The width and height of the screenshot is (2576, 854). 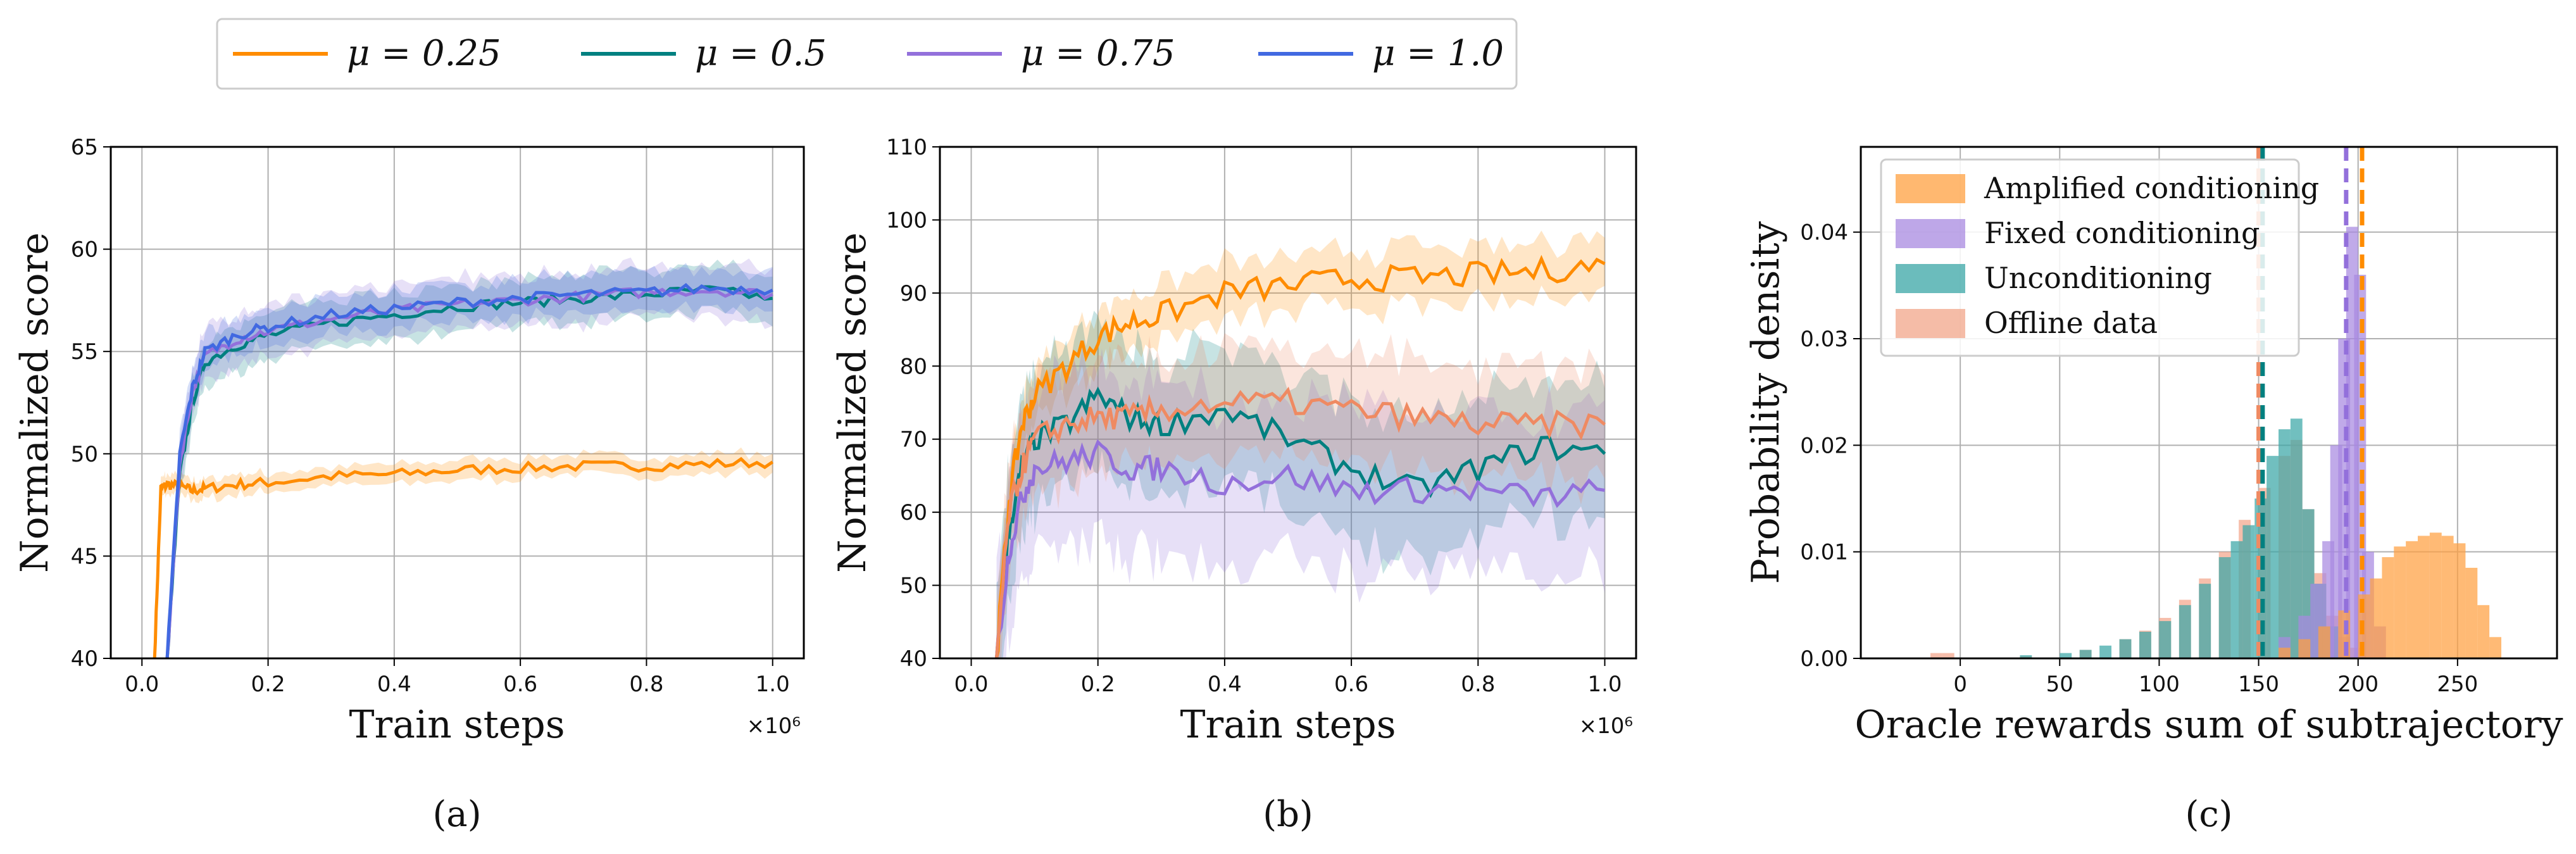 I want to click on chart-b-xlabel: Train steps, so click(x=1288, y=725).